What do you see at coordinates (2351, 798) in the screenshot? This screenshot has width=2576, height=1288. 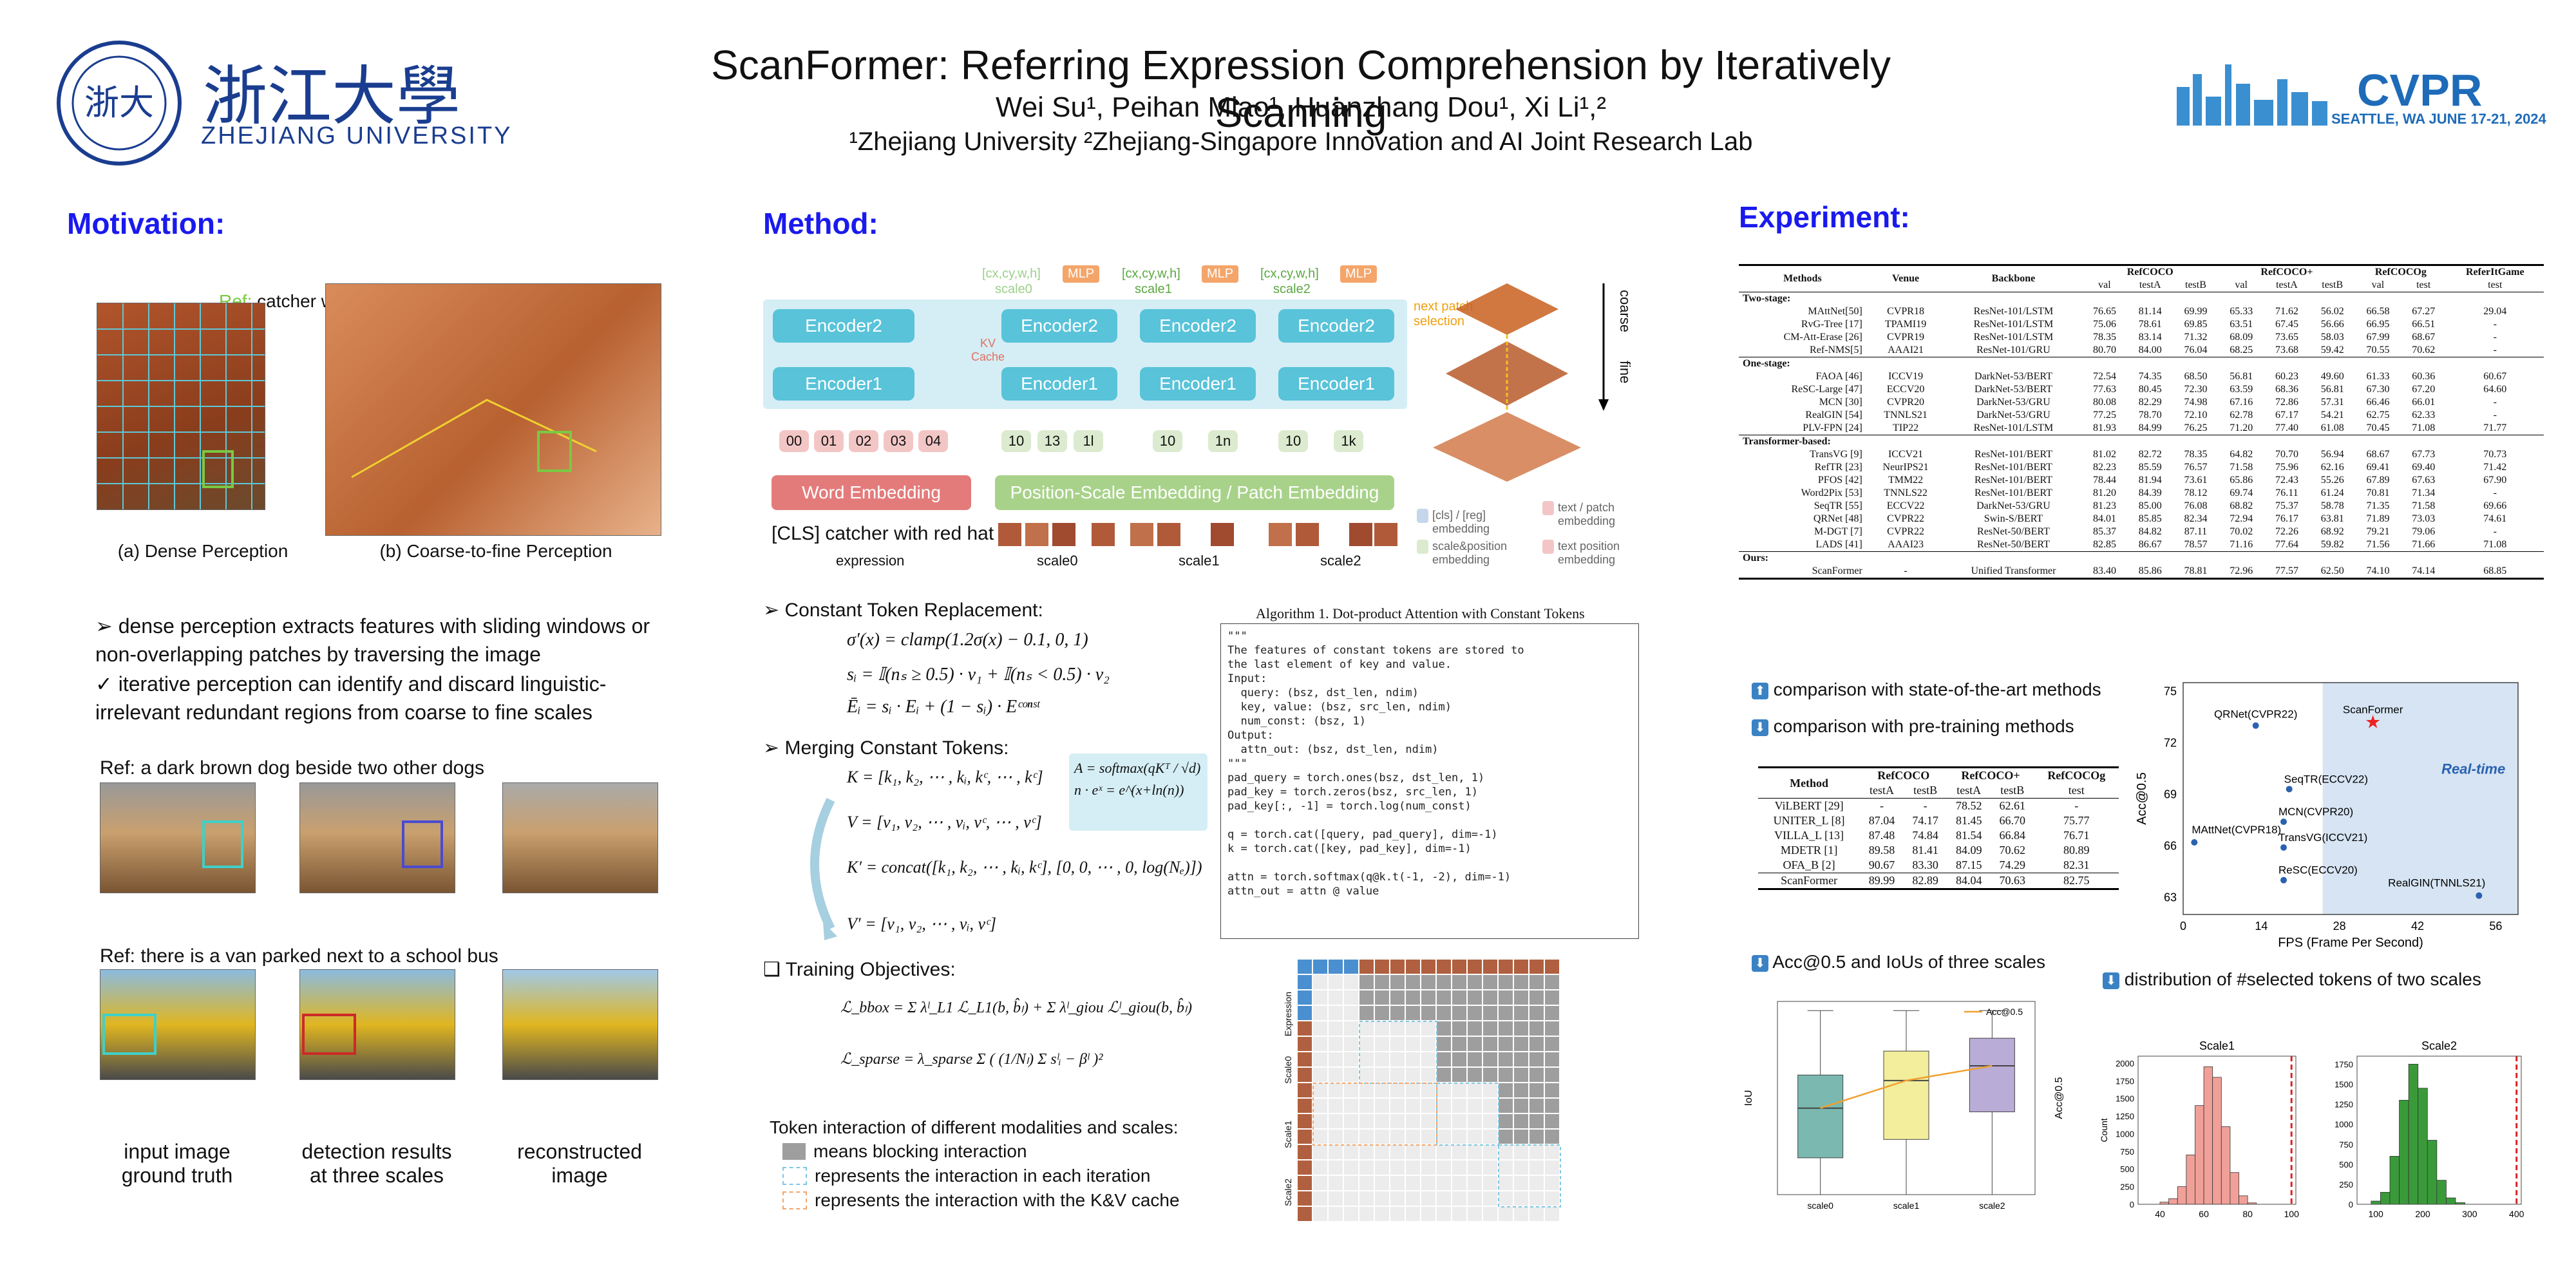 I see `plot-frame` at bounding box center [2351, 798].